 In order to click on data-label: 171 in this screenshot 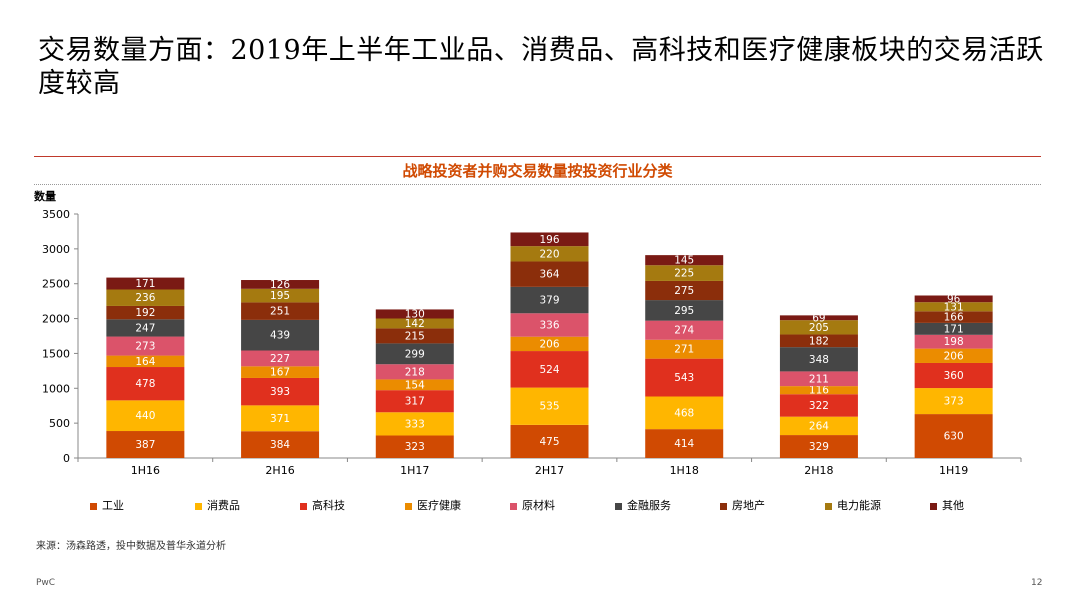, I will do `click(954, 329)`.